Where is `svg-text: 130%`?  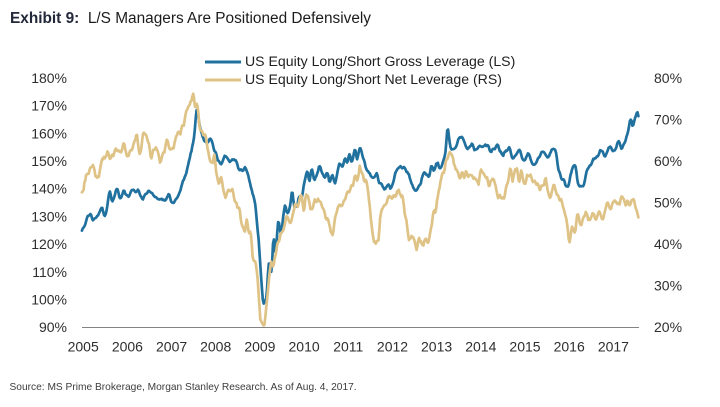 svg-text: 130% is located at coordinates (49, 216).